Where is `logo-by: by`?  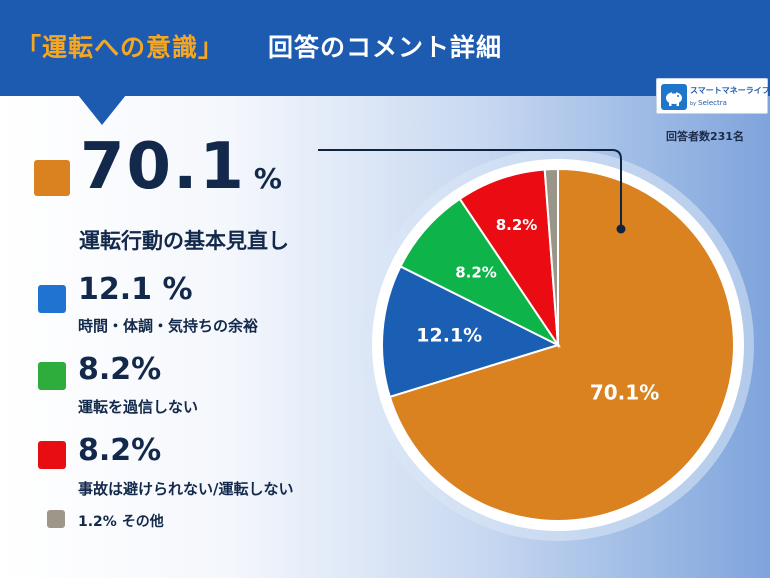 logo-by: by is located at coordinates (693, 104).